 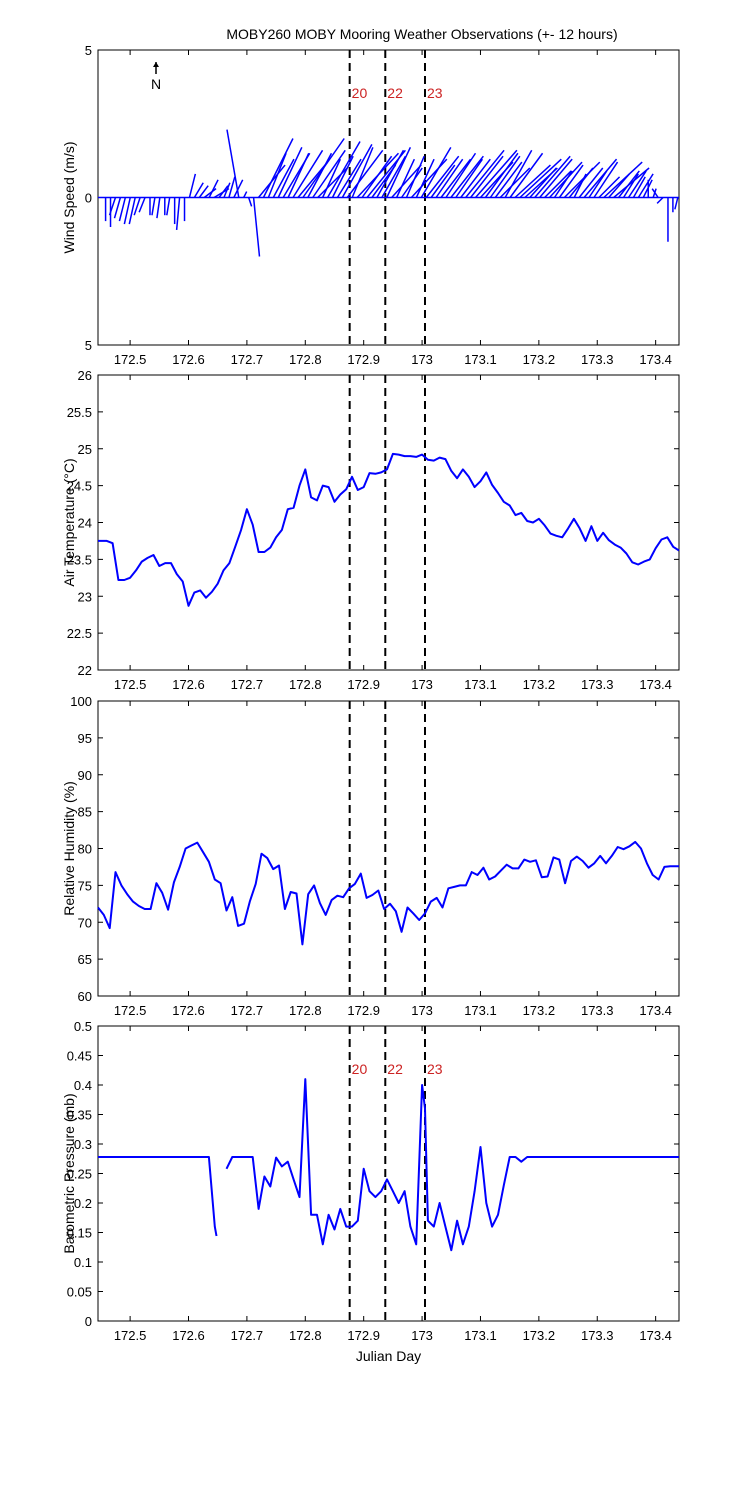 What do you see at coordinates (422, 684) in the screenshot?
I see `x-tick-label: 173` at bounding box center [422, 684].